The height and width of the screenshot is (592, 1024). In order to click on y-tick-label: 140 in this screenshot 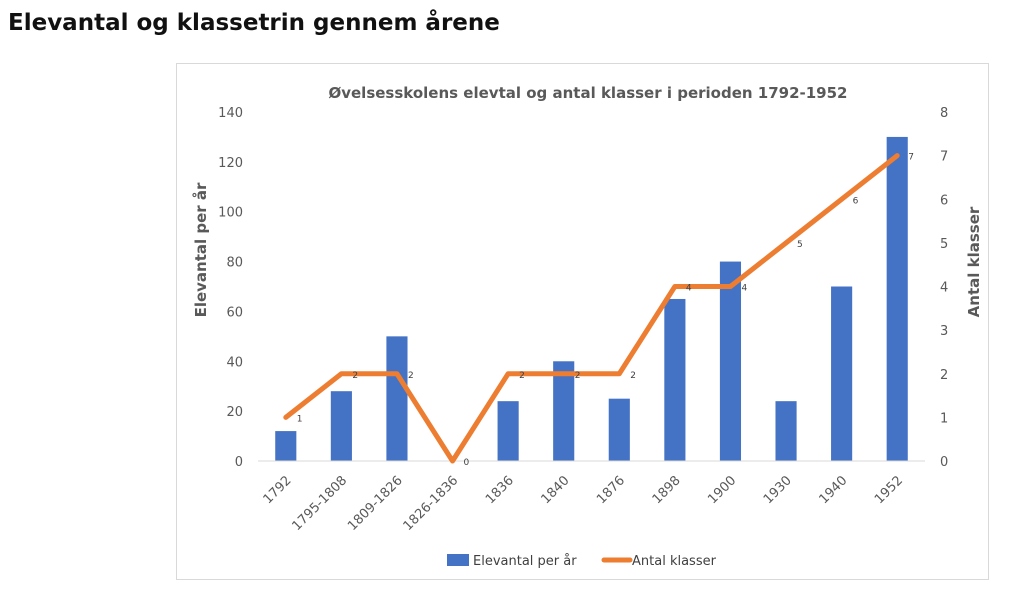, I will do `click(230, 113)`.